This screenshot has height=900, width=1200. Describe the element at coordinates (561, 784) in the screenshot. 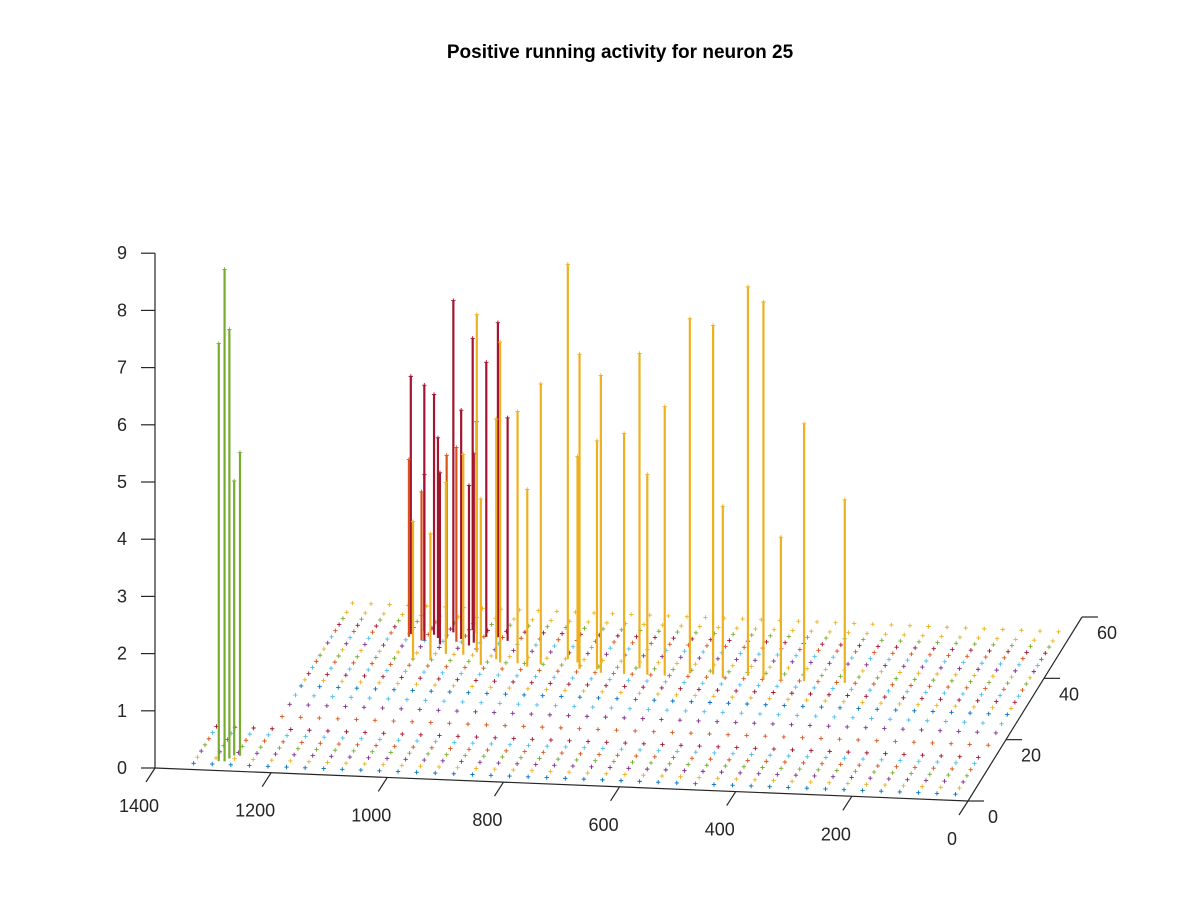

I see `x-axis-line` at that location.